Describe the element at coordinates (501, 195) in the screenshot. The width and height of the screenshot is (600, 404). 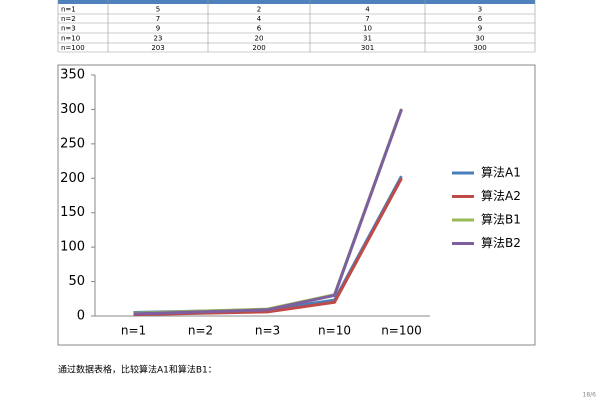
I see `legend-label: 算法A2` at that location.